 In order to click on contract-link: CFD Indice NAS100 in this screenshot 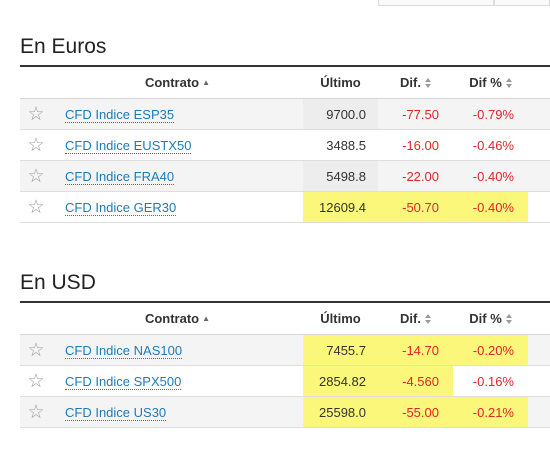, I will do `click(124, 350)`.